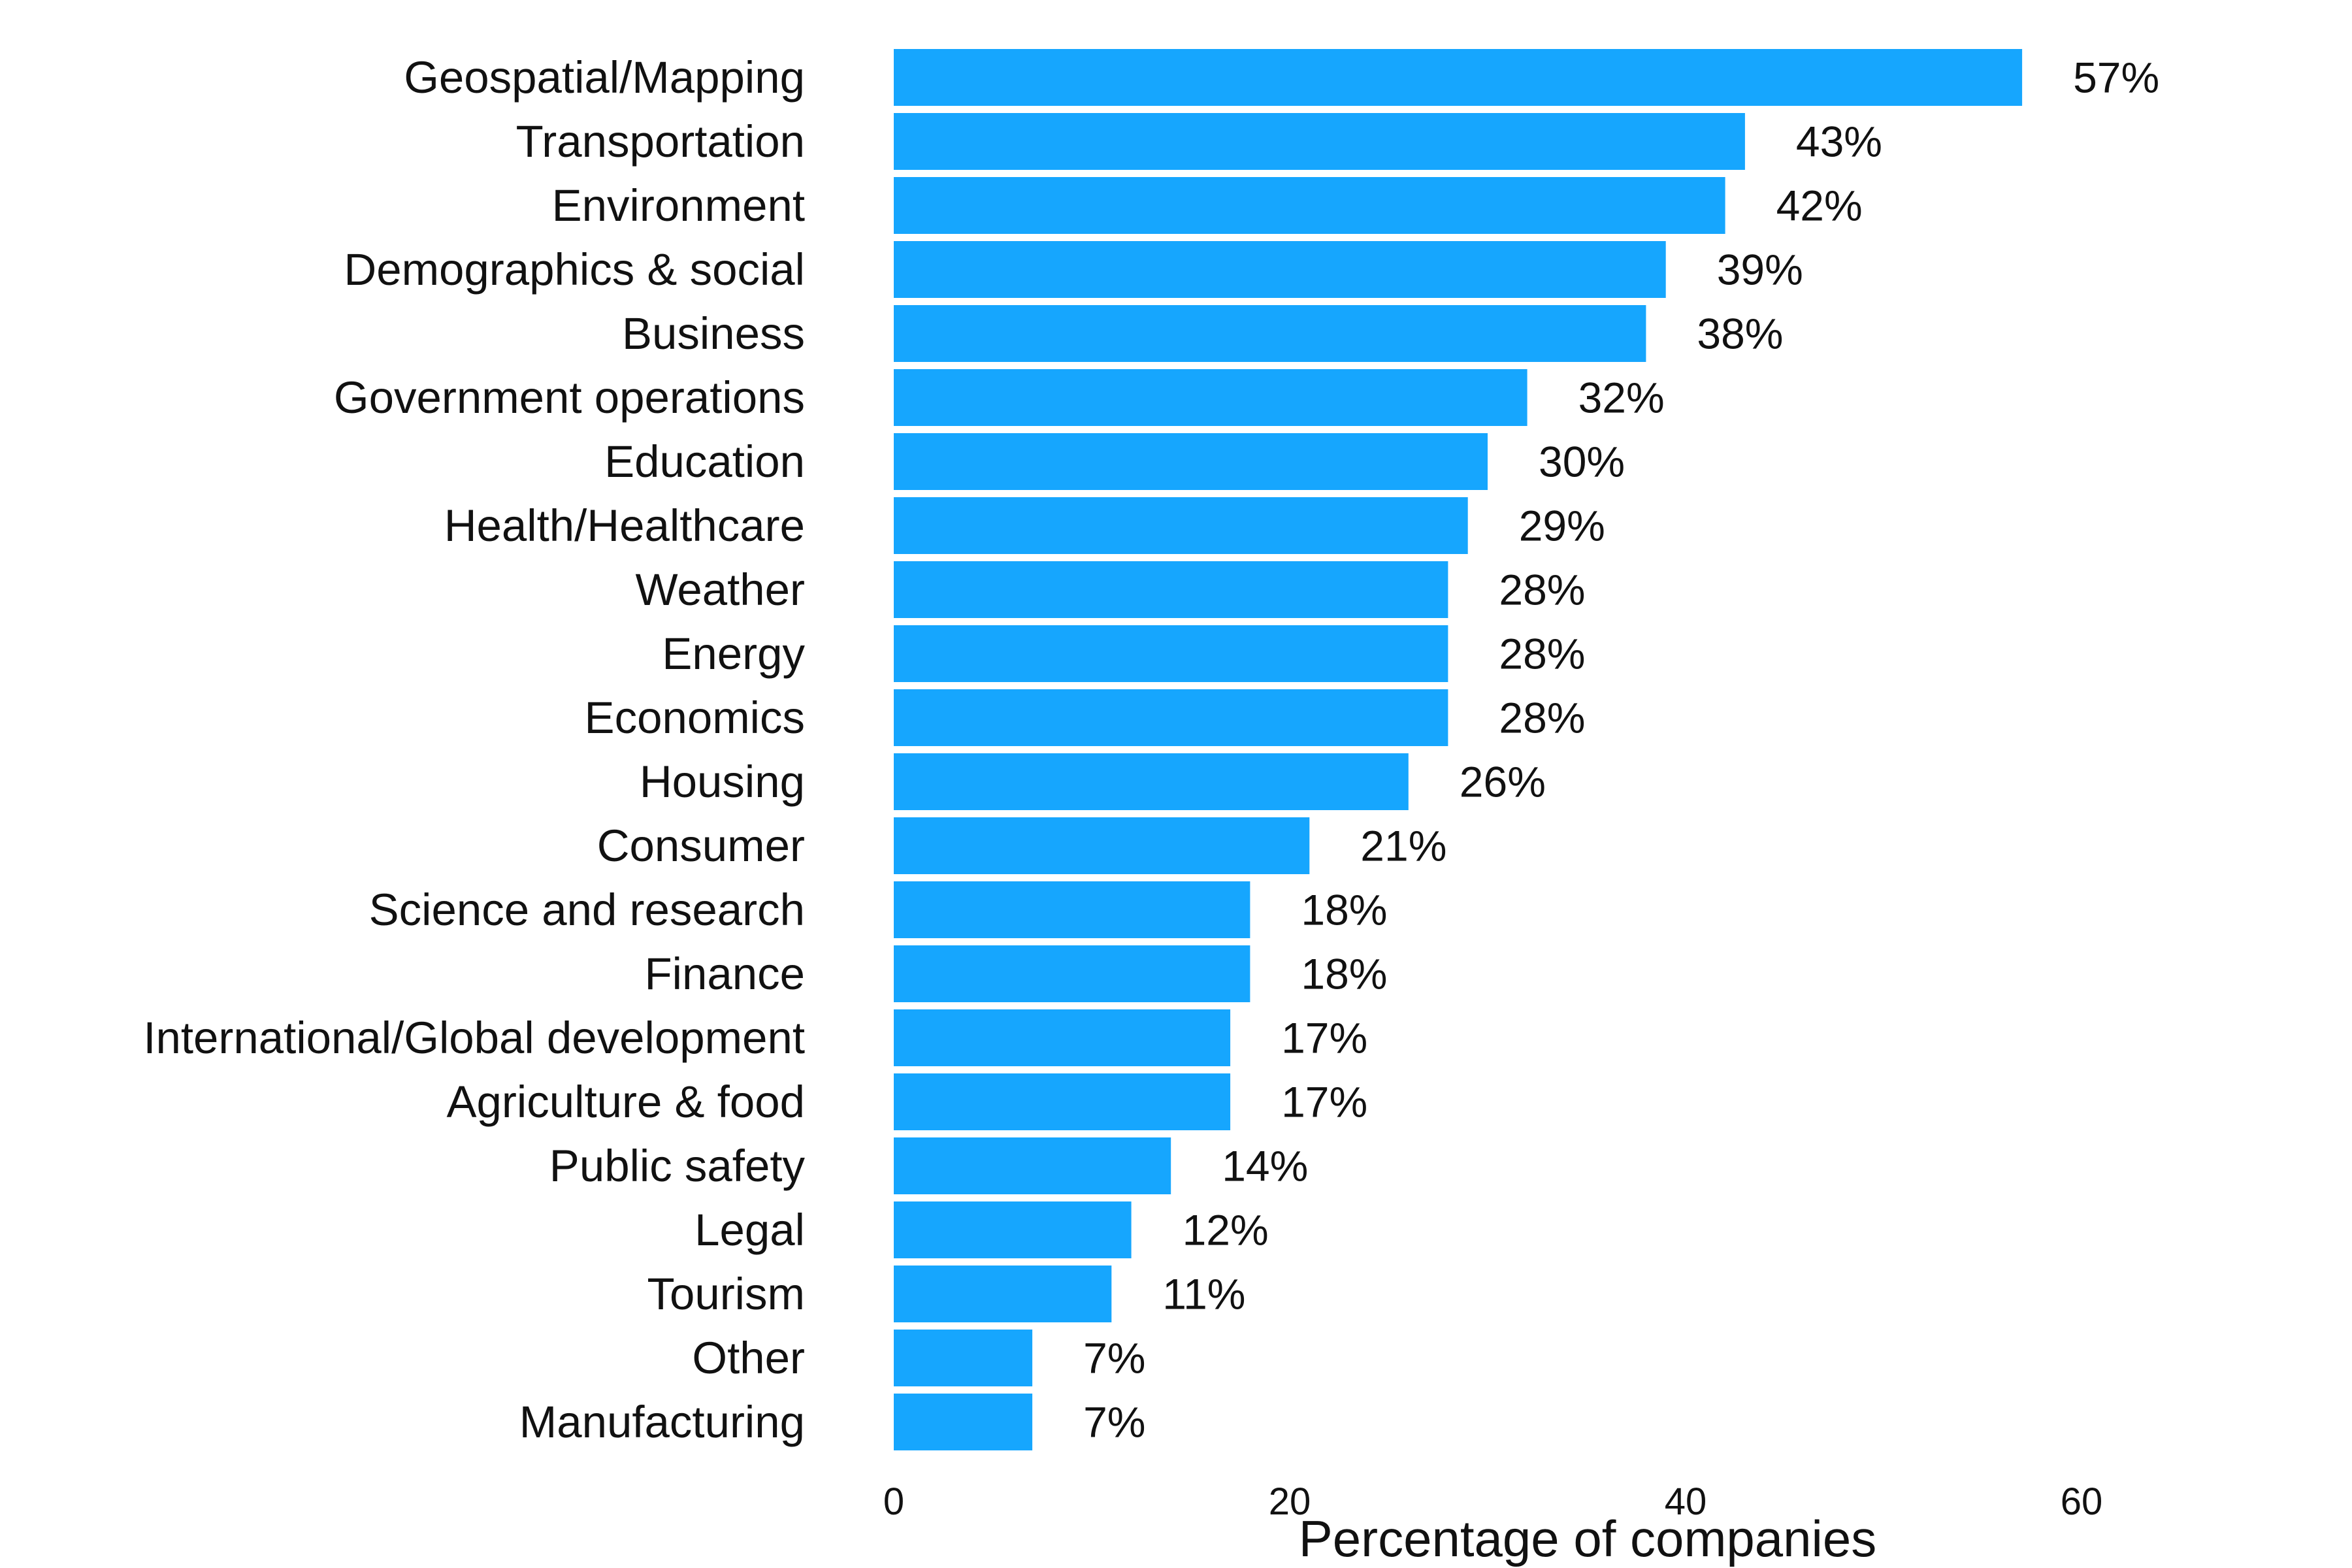 The image size is (2352, 1568). Describe the element at coordinates (474, 1038) in the screenshot. I see `category-label: International/Global development` at that location.